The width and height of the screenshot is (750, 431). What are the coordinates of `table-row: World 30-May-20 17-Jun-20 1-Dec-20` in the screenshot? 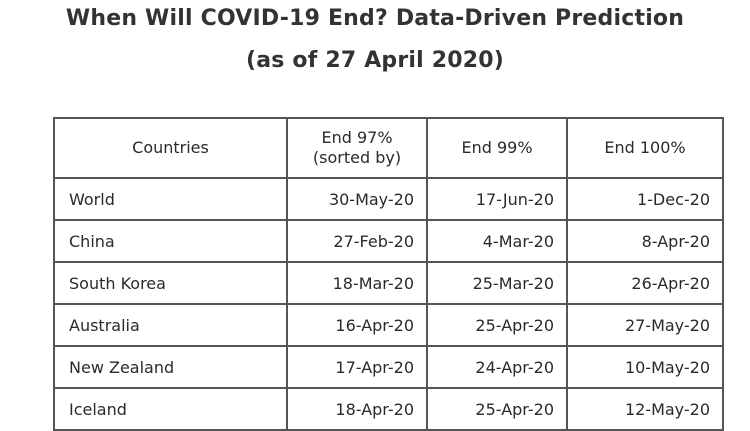 It's located at (388, 199).